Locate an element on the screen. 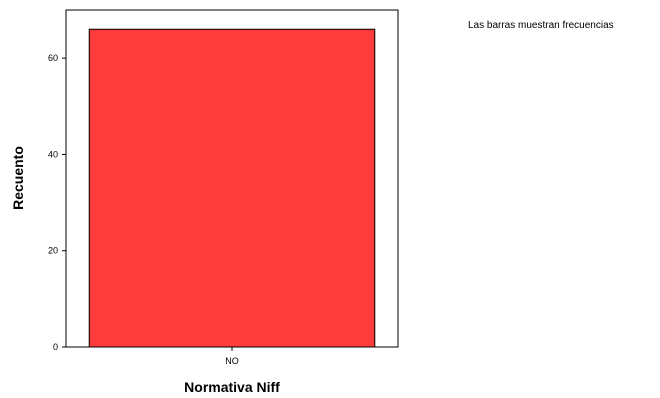 This screenshot has width=660, height=398. chart-note: Las barras muestran frecuencias is located at coordinates (541, 25).